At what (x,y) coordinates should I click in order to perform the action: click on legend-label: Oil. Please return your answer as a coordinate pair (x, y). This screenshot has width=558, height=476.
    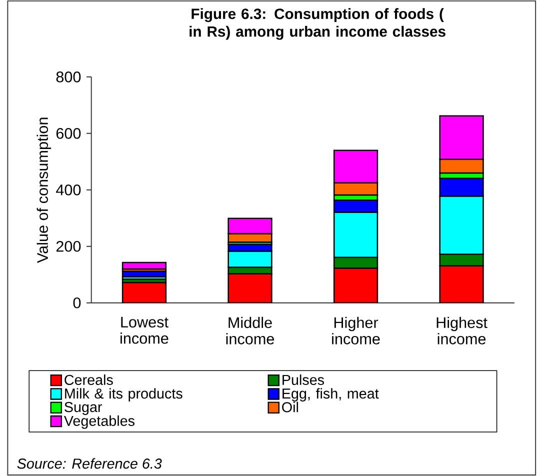
    Looking at the image, I should click on (290, 407).